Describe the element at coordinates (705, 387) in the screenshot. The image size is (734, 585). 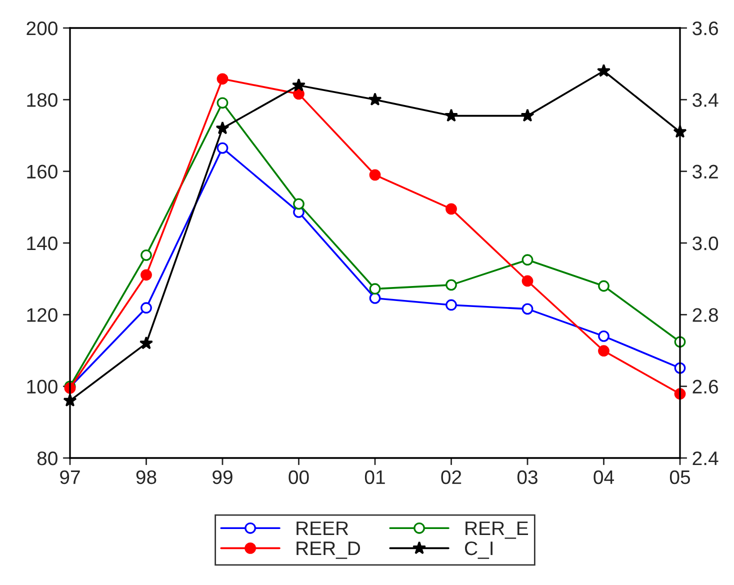
I see `y2-tick-label: 2.6` at that location.